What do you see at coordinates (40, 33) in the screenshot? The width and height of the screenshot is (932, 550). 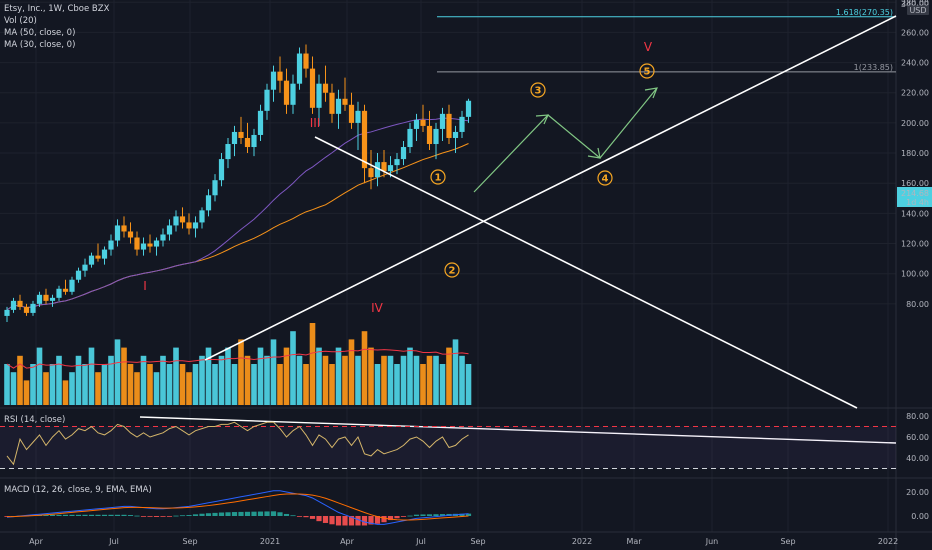 I see `legend-ma50: MA (50, close, 0)` at bounding box center [40, 33].